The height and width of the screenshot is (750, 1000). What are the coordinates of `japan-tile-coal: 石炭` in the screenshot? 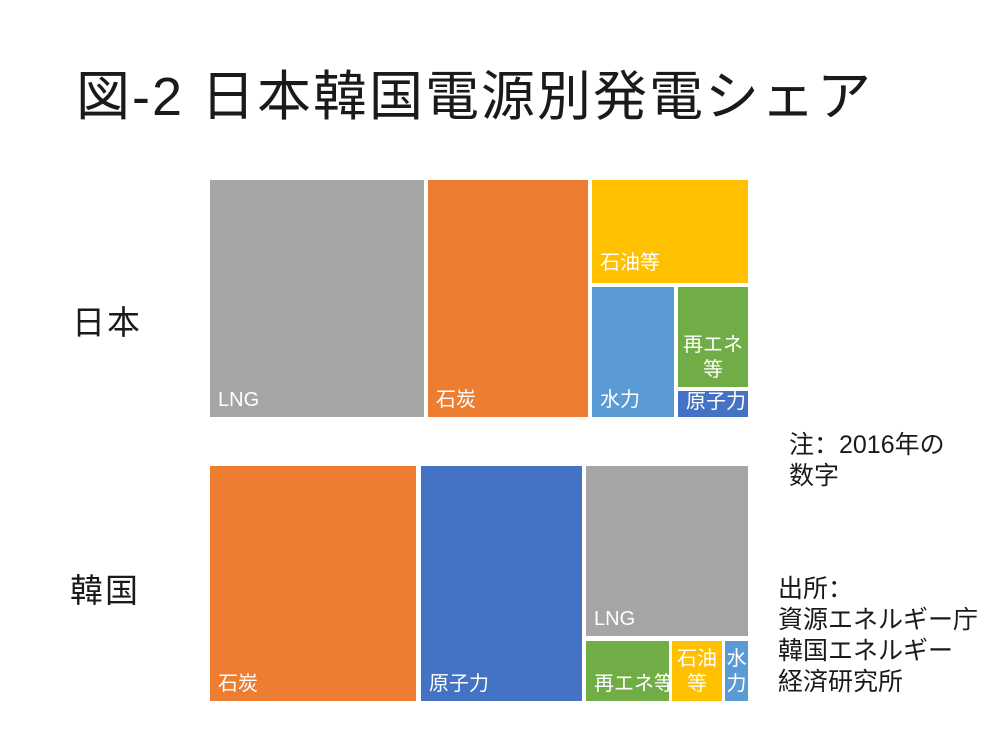 It's located at (508, 298).